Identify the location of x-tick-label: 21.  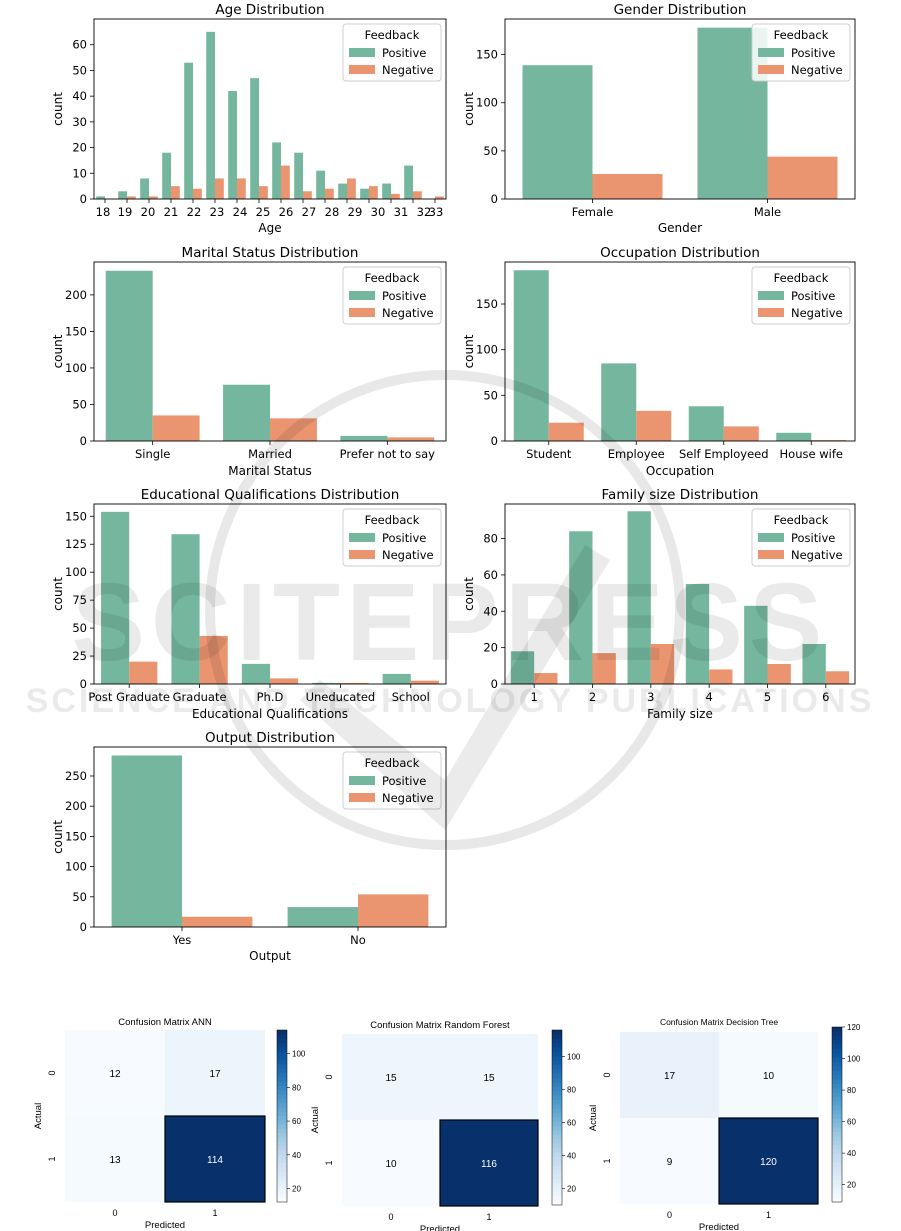
(171, 212).